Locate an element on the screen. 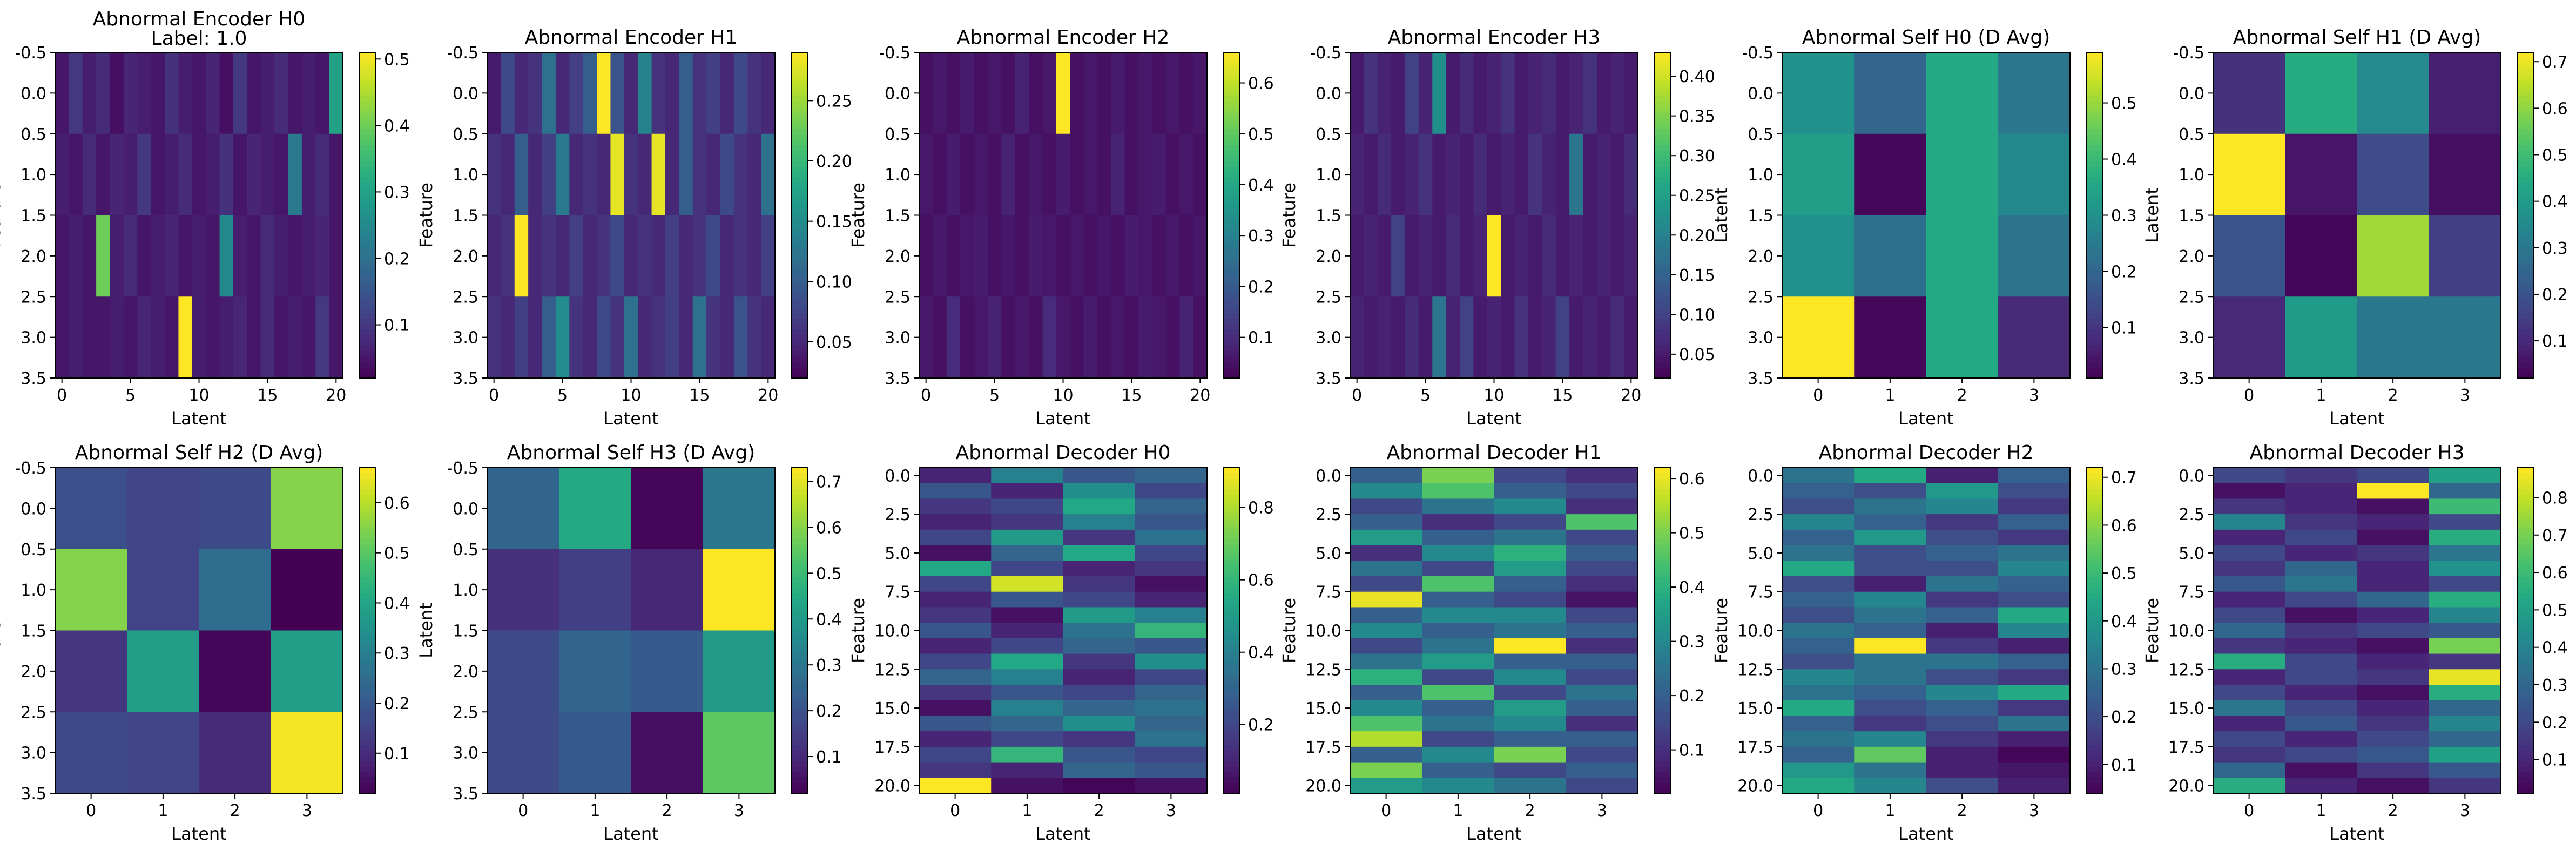  colorbar-tick-label: 0.2 is located at coordinates (2124, 717).